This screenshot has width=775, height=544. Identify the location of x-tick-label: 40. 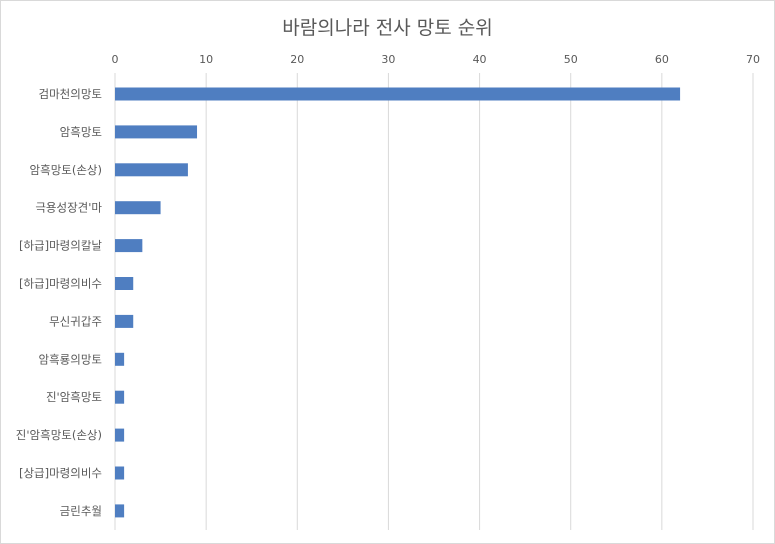
(480, 59).